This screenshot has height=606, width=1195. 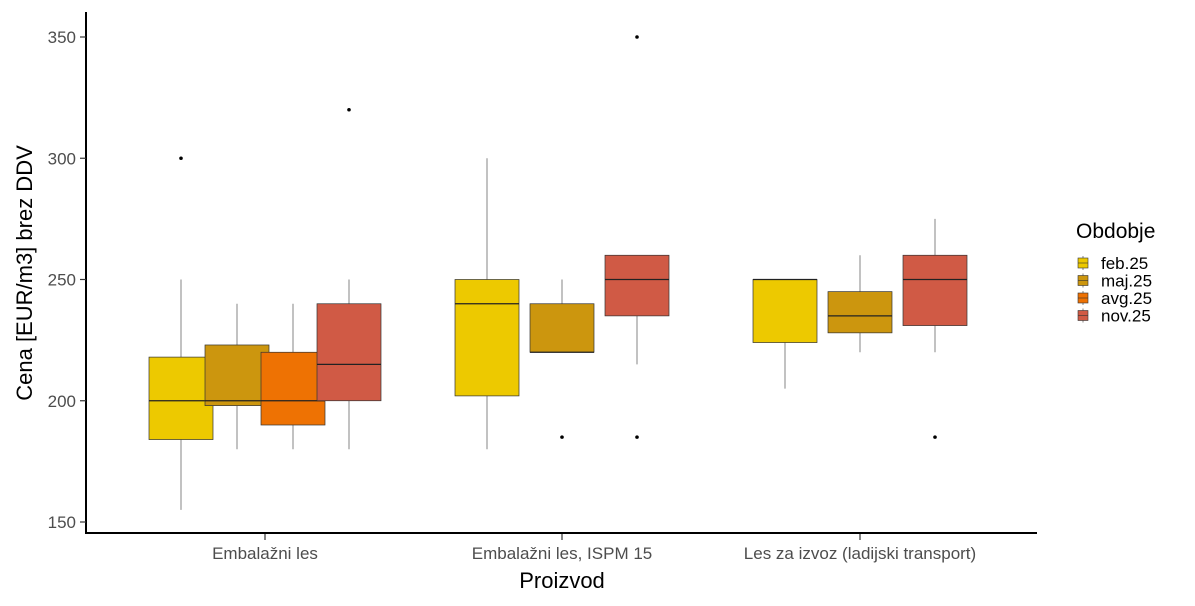 What do you see at coordinates (1126, 281) in the screenshot?
I see `legend-label: maj.25` at bounding box center [1126, 281].